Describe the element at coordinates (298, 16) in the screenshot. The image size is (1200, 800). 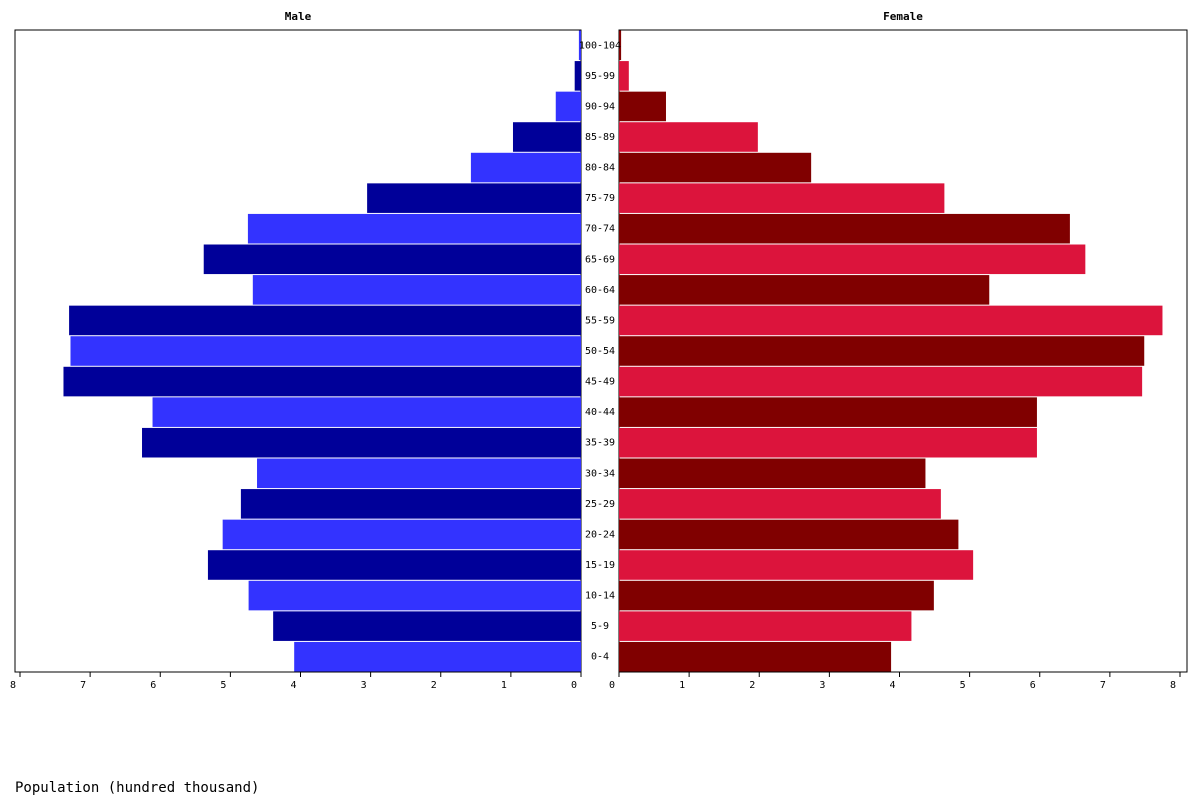
I see `panel-title: Male` at that location.